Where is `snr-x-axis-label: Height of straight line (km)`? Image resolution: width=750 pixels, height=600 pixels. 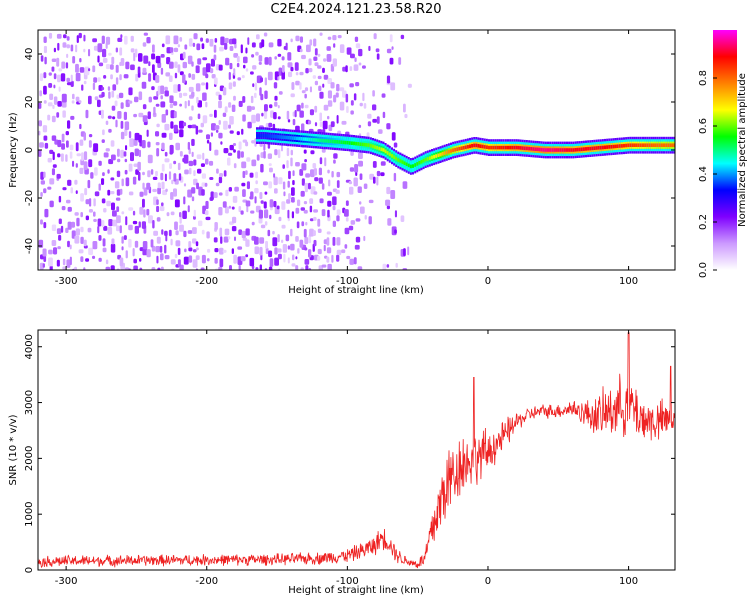
snr-x-axis-label: Height of straight line (km) is located at coordinates (356, 590).